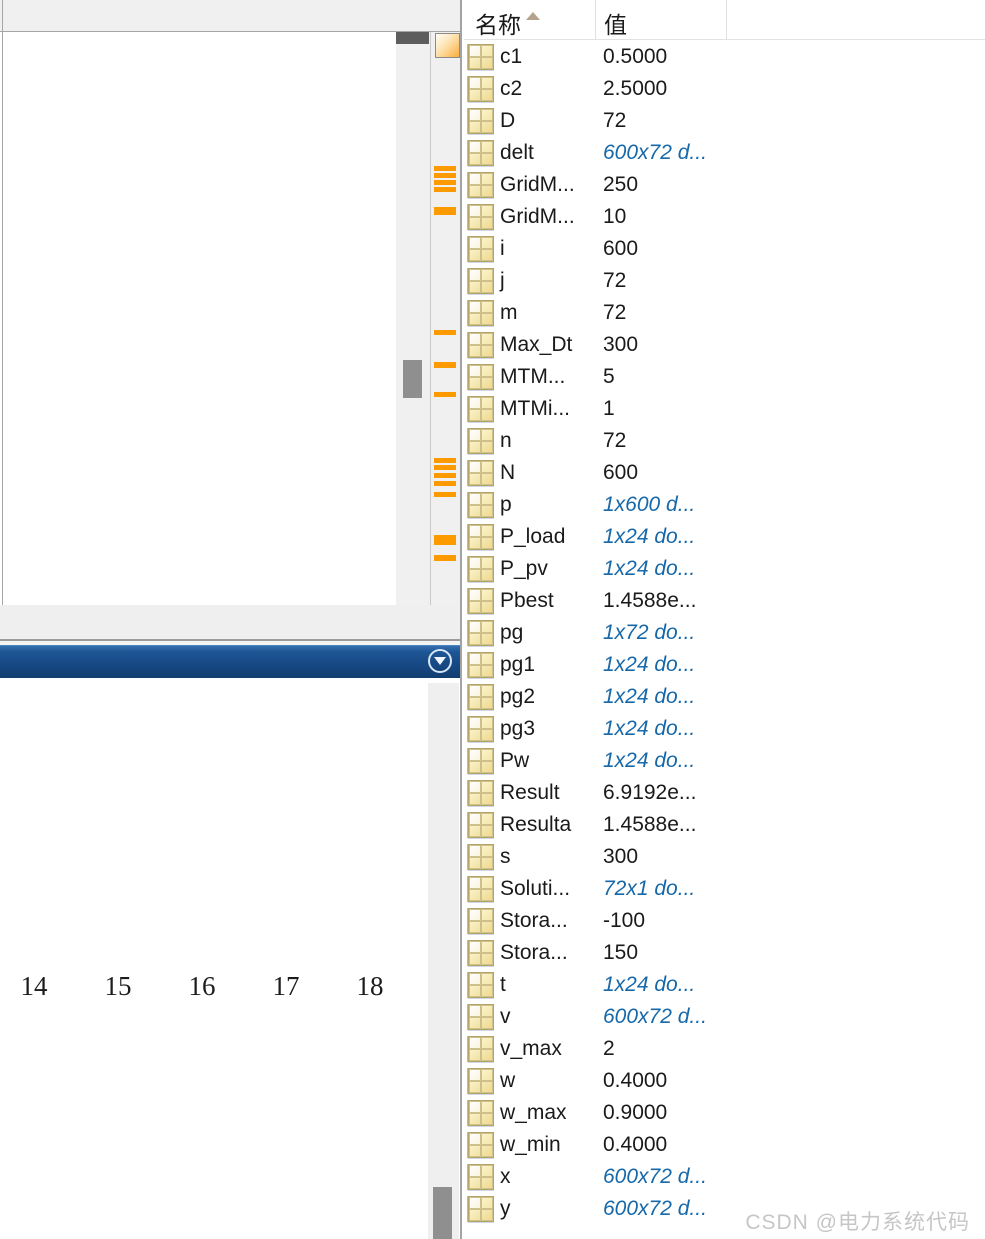 The image size is (985, 1239). What do you see at coordinates (202, 986) in the screenshot?
I see `x-tick-label: 16` at bounding box center [202, 986].